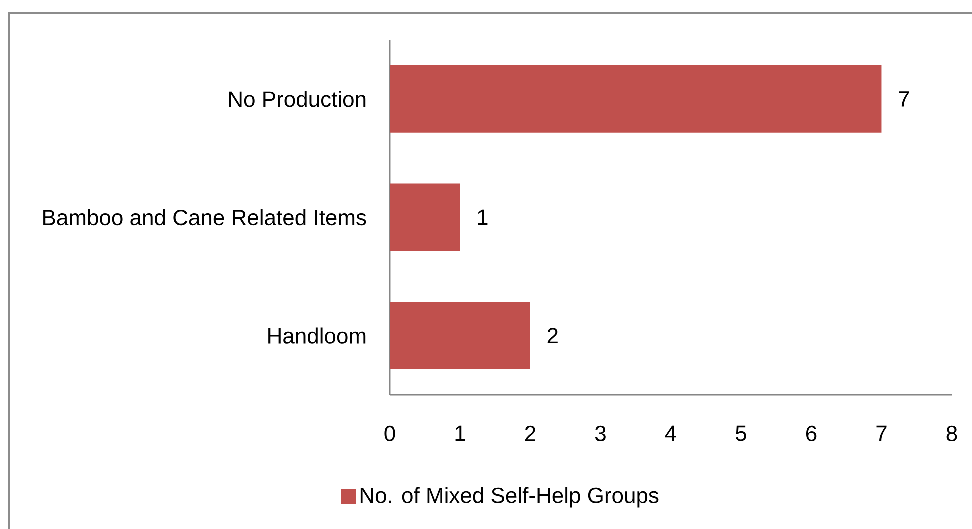 Image resolution: width=972 pixels, height=529 pixels. Describe the element at coordinates (530, 434) in the screenshot. I see `x-tick-label: 2` at that location.